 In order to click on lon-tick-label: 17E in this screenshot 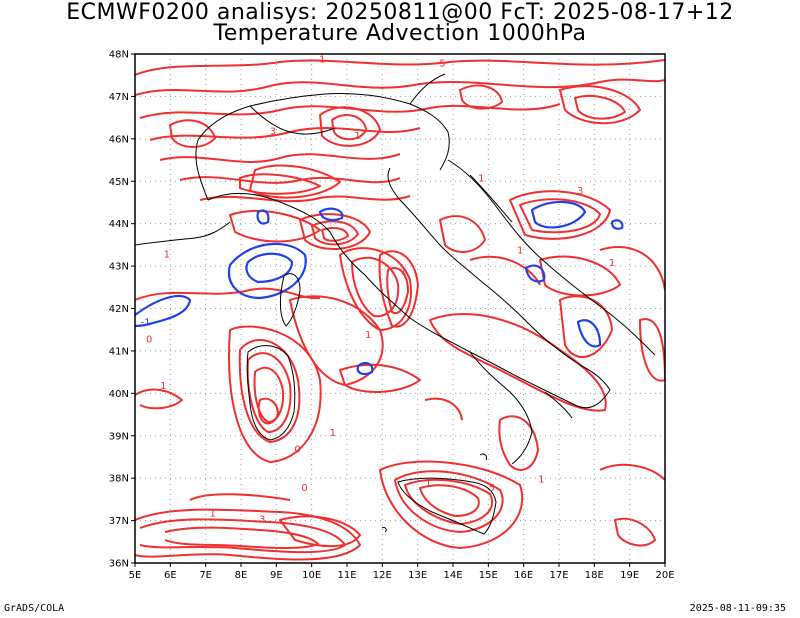, I will do `click(558, 575)`.